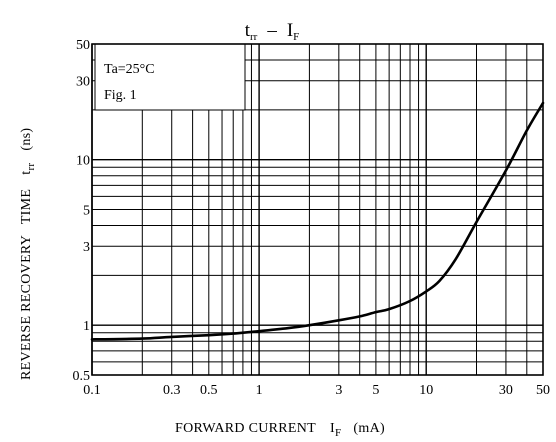 This screenshot has height=442, width=556. Describe the element at coordinates (86, 211) in the screenshot. I see `y-tick-label: 5` at that location.